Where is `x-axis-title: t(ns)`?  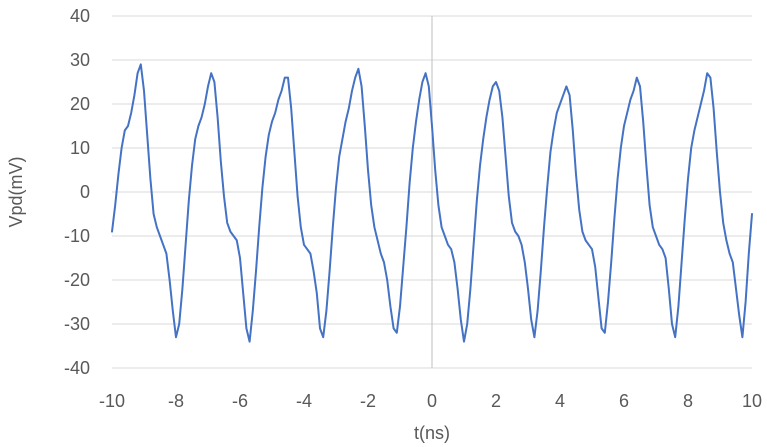 x-axis-title: t(ns) is located at coordinates (432, 433).